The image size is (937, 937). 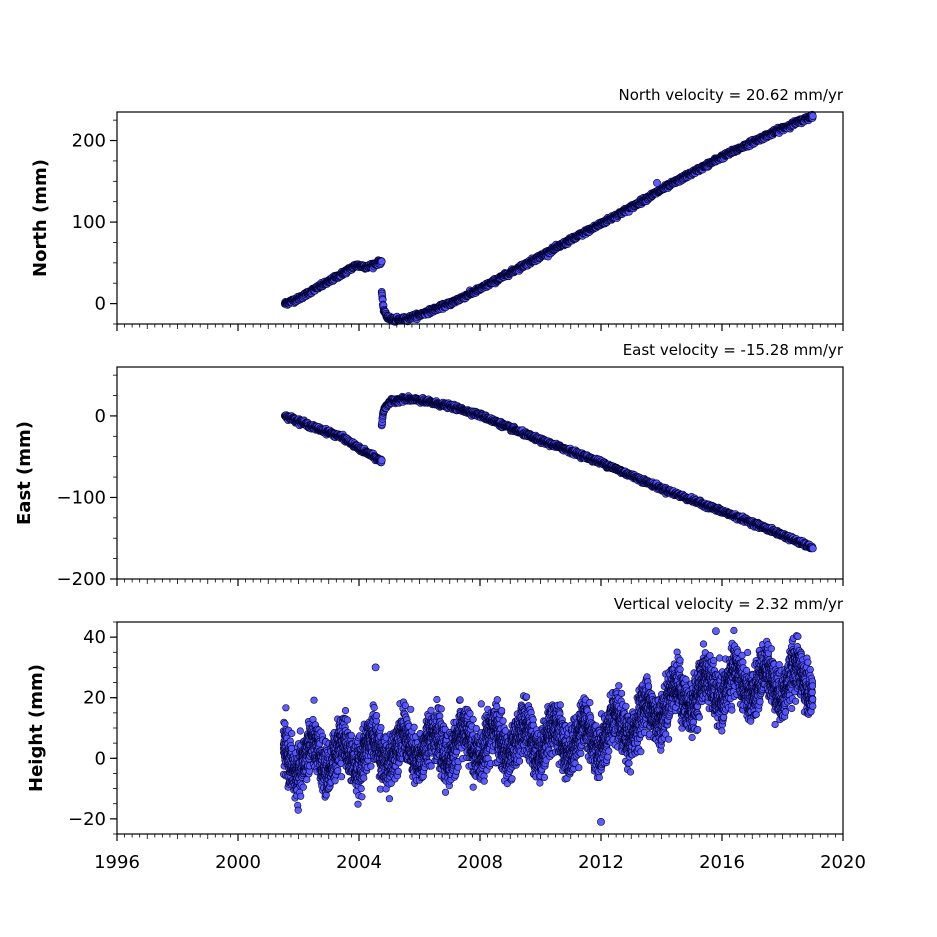 I want to click on height-panel-title: Vertical velocity = 2.32 mm/yr, so click(x=729, y=604).